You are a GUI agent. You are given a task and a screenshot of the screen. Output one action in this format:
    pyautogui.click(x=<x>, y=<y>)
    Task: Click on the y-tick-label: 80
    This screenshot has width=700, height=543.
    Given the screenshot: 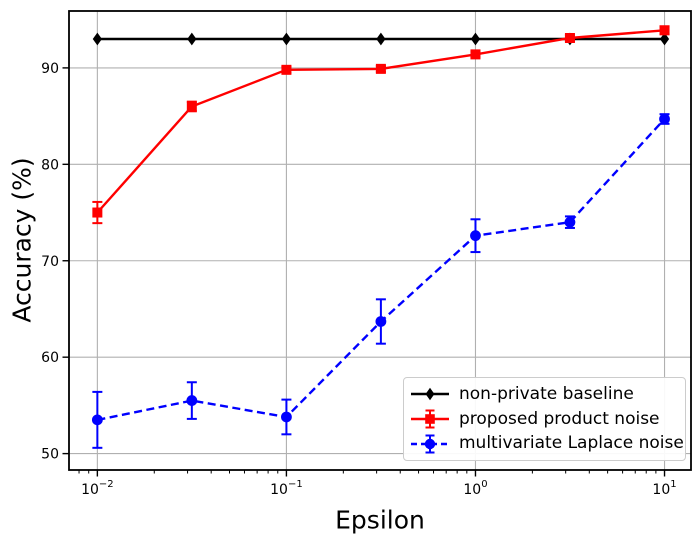 What is the action you would take?
    pyautogui.click(x=50, y=165)
    